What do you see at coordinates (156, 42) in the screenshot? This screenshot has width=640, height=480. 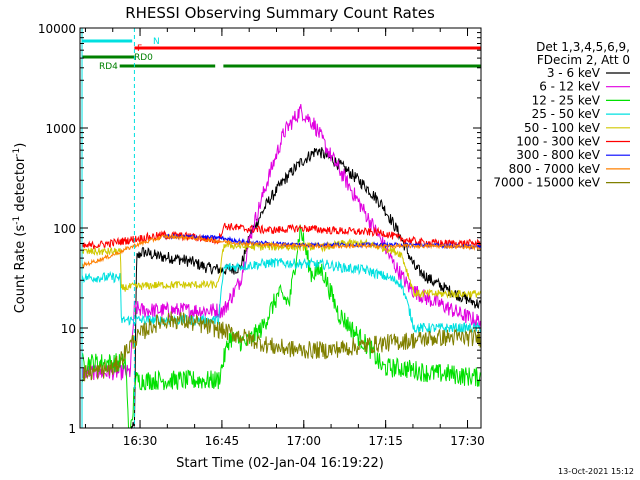 I see `flag-label-n: N` at bounding box center [156, 42].